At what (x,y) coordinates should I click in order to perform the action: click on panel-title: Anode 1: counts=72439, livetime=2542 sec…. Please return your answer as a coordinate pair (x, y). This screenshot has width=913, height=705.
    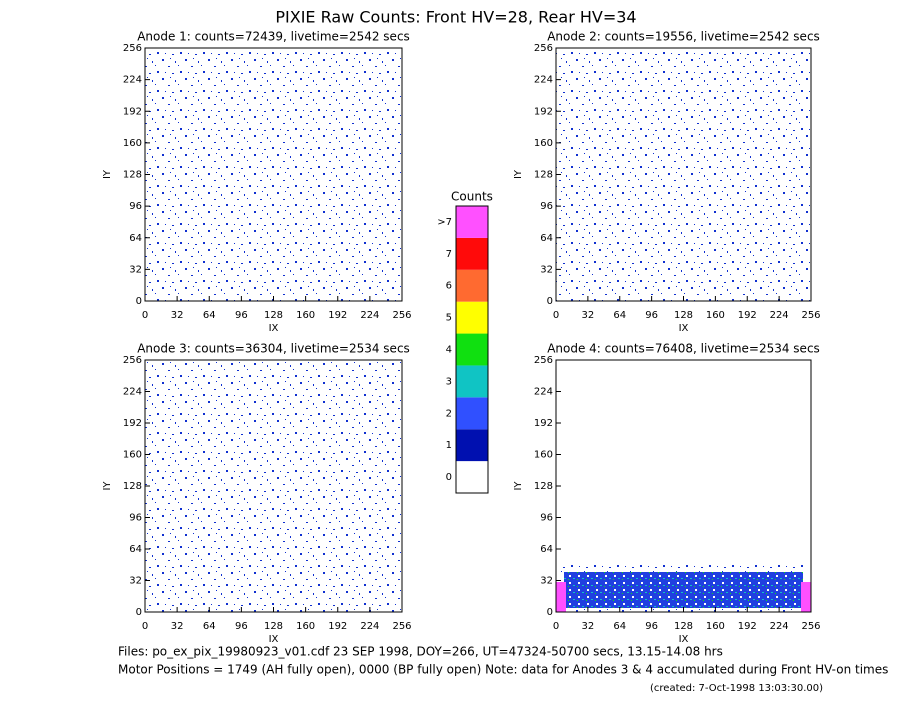
    Looking at the image, I should click on (273, 37).